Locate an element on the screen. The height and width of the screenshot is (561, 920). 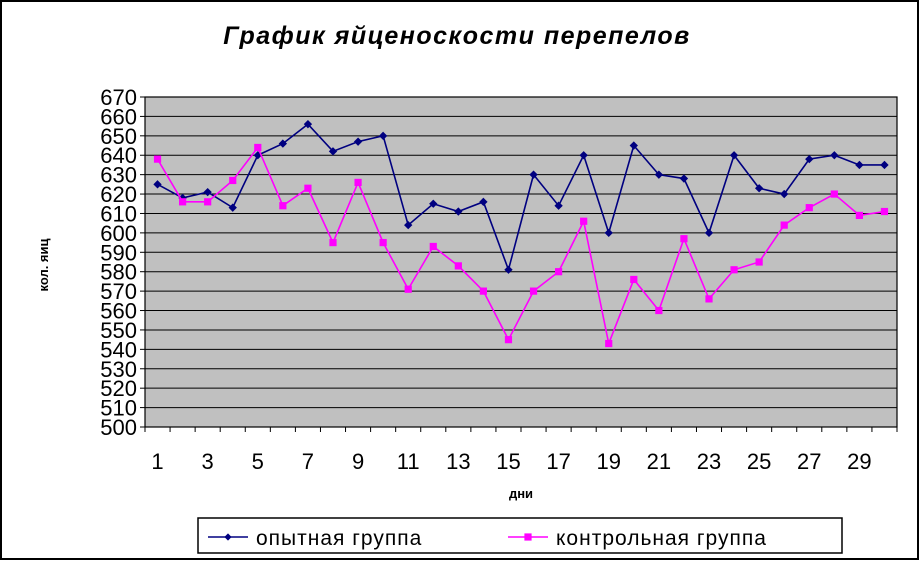
y-tick-label: 630 is located at coordinates (118, 175).